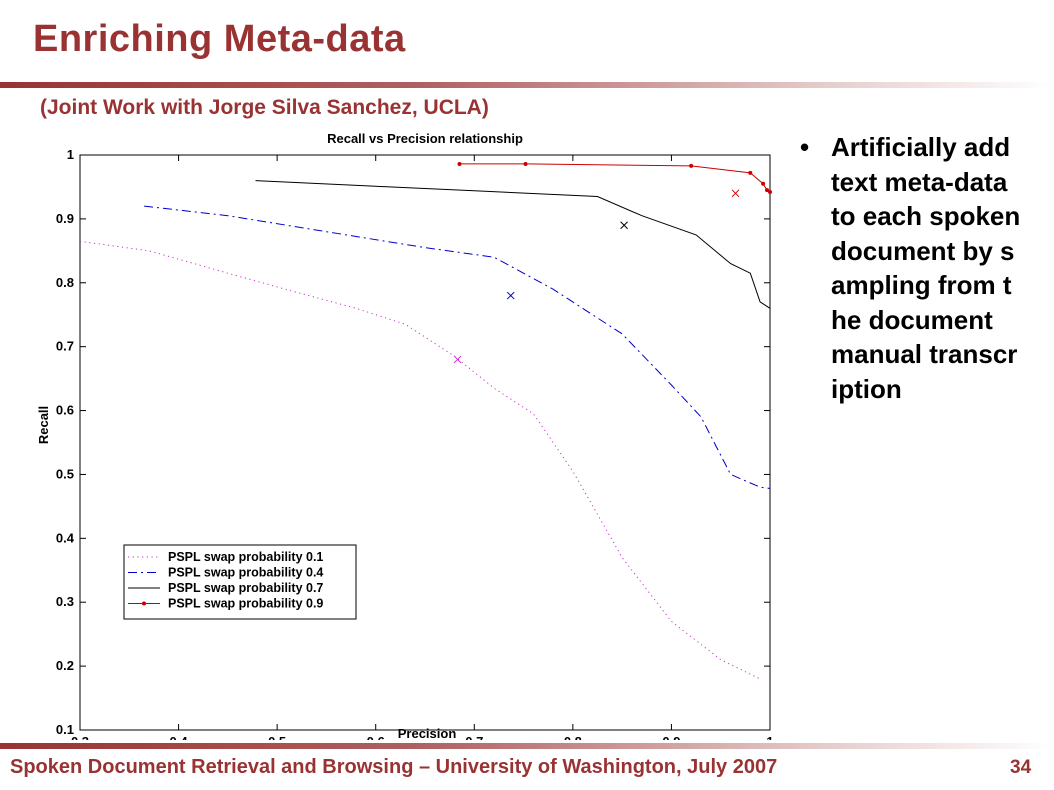  I want to click on legend-label: PSPL swap probability 0.7, so click(245, 588).